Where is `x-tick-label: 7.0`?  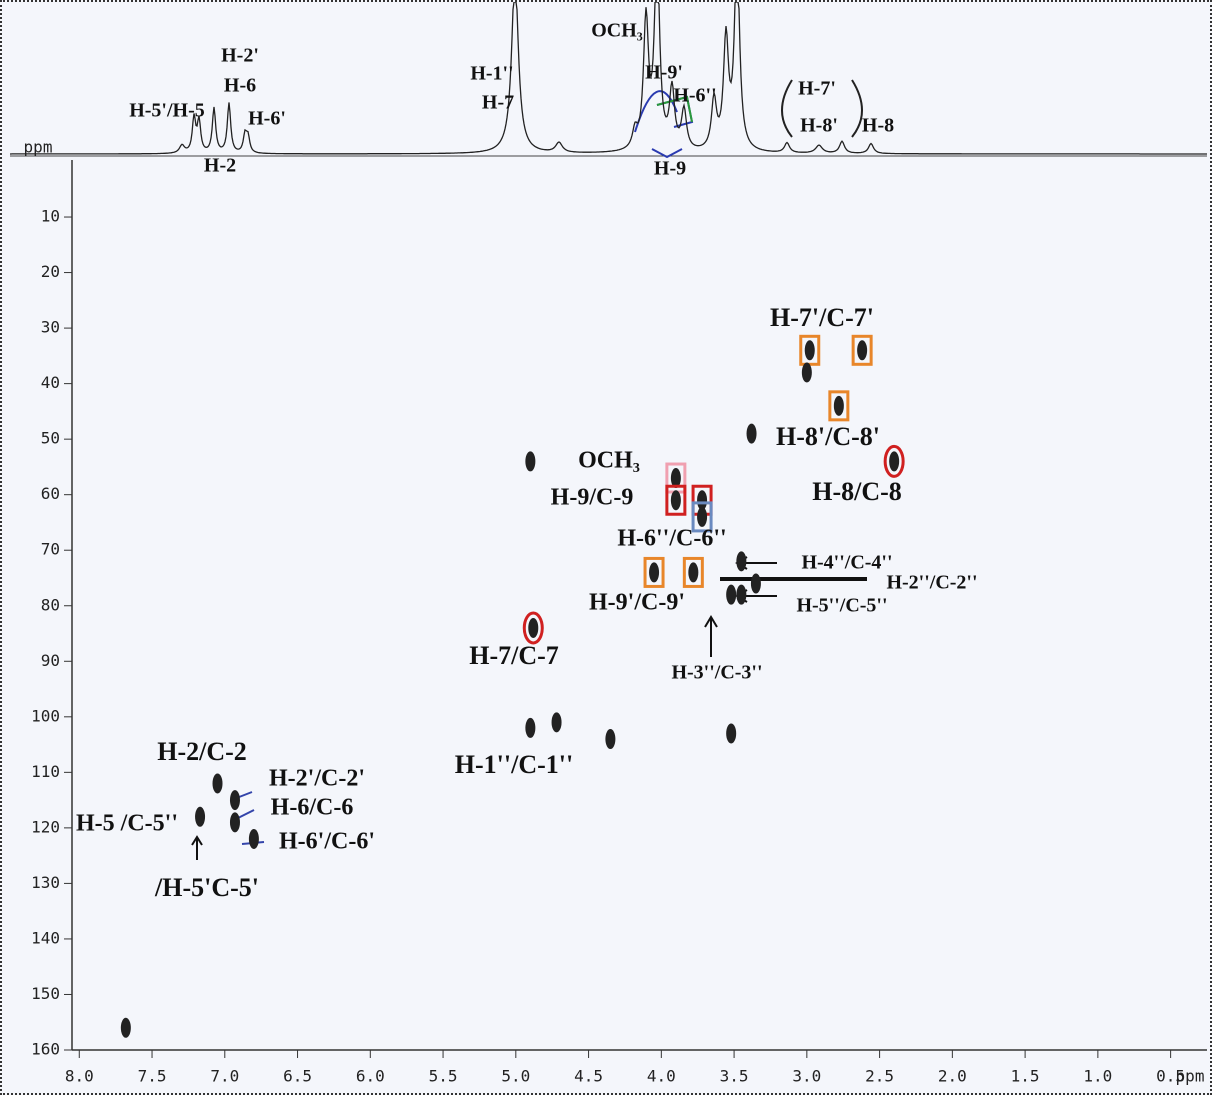
x-tick-label: 7.0 is located at coordinates (224, 1076).